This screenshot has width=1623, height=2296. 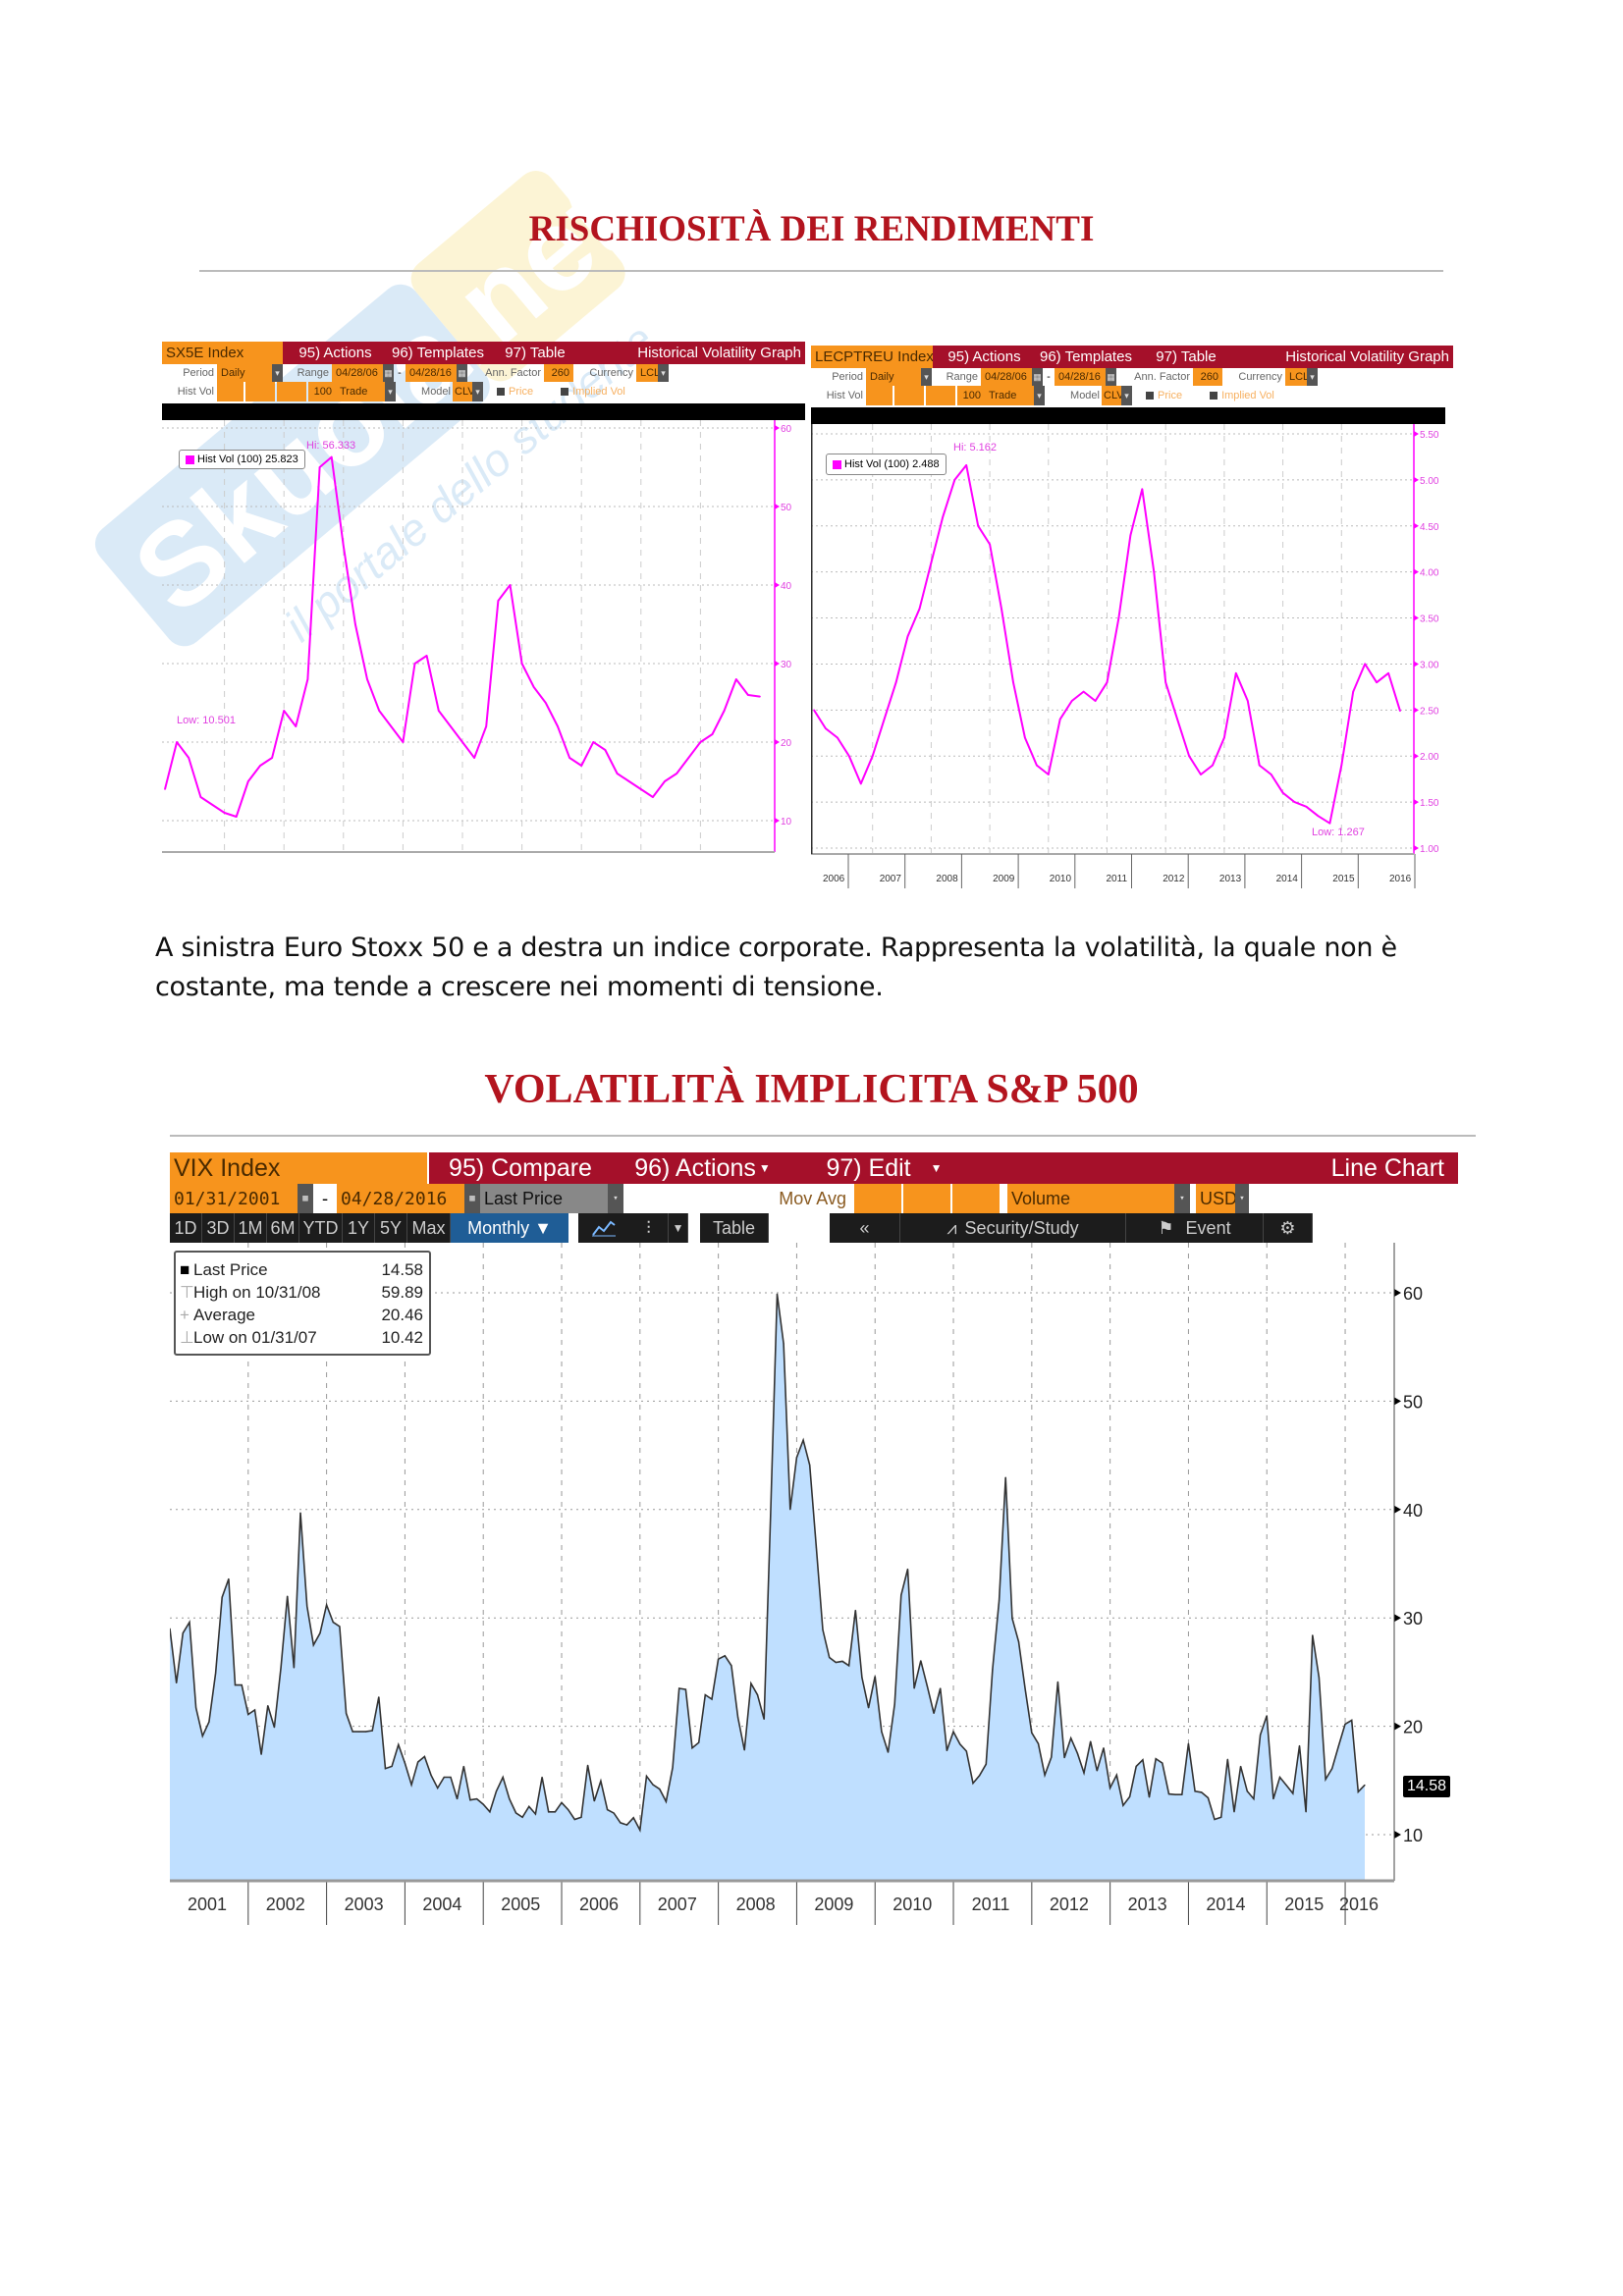 I want to click on period-button-1d: 1D, so click(x=186, y=1228).